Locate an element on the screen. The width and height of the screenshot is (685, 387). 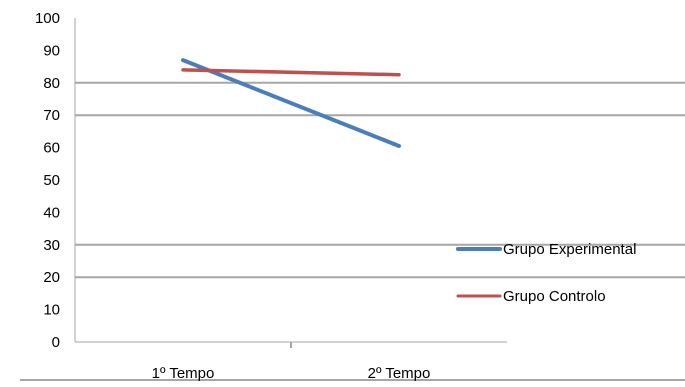
y-tick-labels: 0 10 20 30 40 50 60 70 80 90 100 is located at coordinates (47, 180).